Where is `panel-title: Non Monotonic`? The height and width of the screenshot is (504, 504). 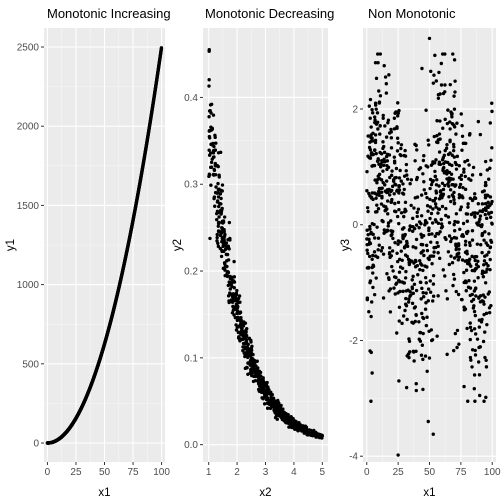 panel-title: Non Monotonic is located at coordinates (412, 13).